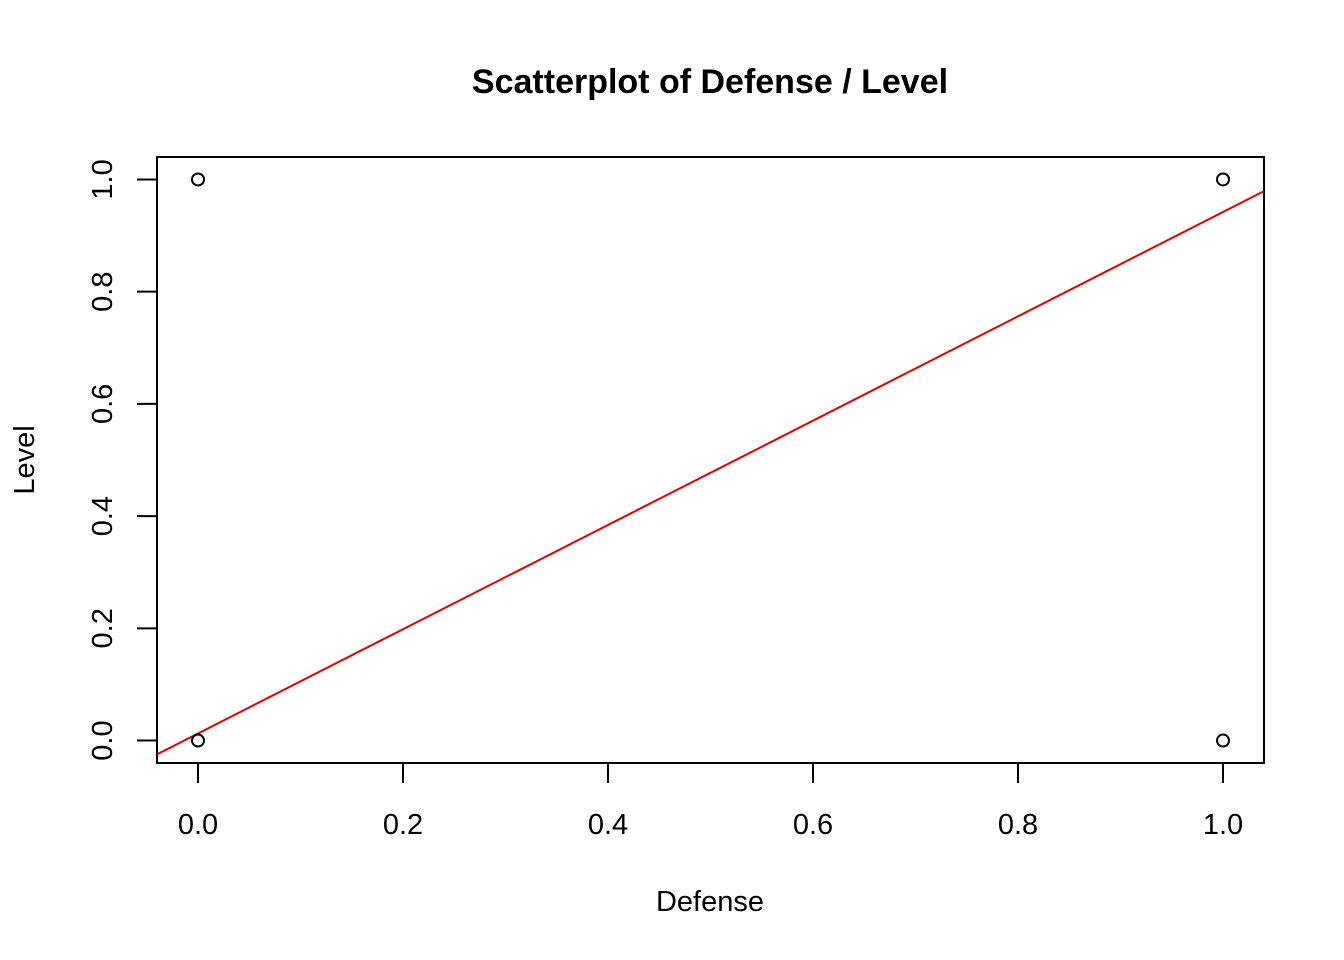  I want to click on x-tick-label: 0.8, so click(1018, 825).